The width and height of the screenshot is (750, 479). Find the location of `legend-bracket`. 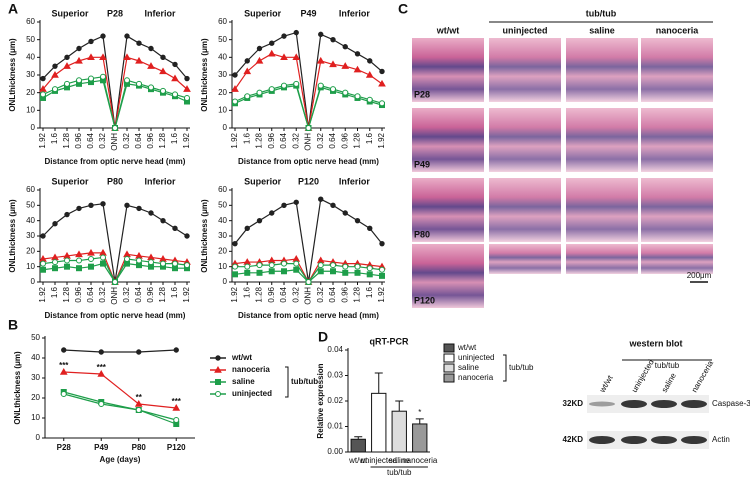

legend-bracket is located at coordinates (287, 382).